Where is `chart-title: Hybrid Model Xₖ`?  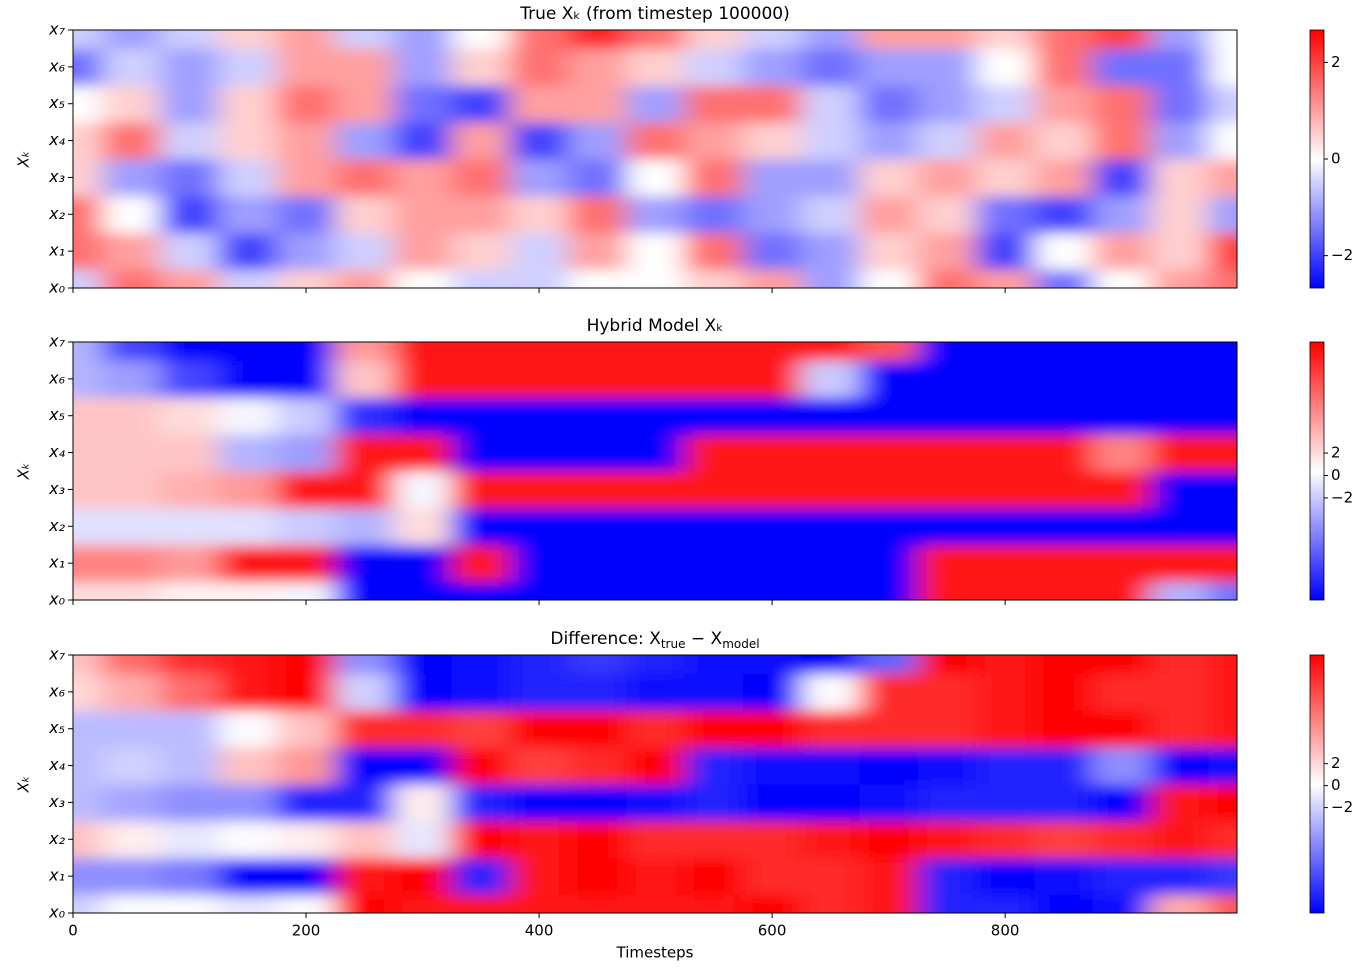
chart-title: Hybrid Model Xₖ is located at coordinates (655, 326).